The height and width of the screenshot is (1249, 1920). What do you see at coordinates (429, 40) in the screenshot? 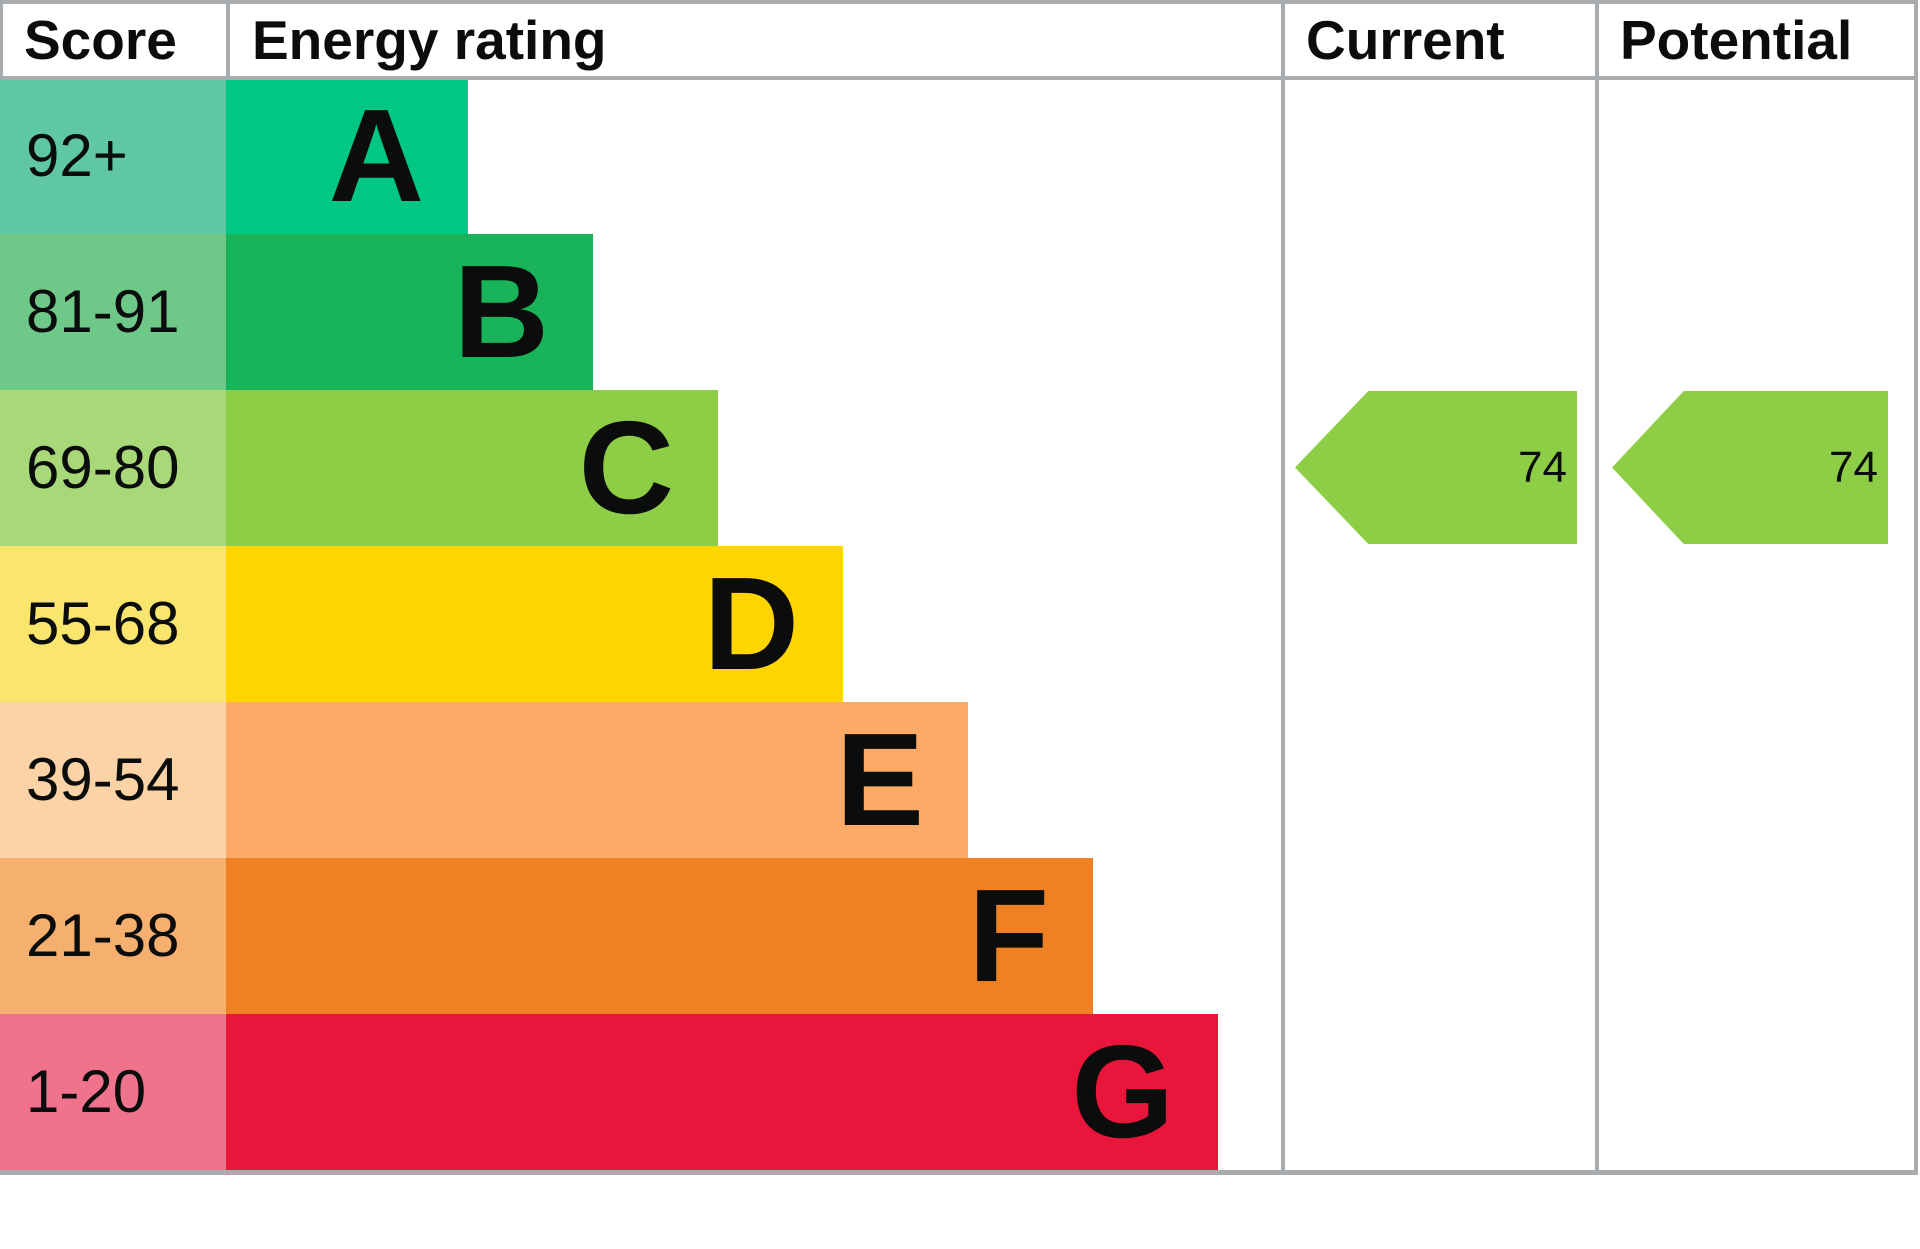
I see `energy-rating-column-header: Energy rating` at bounding box center [429, 40].